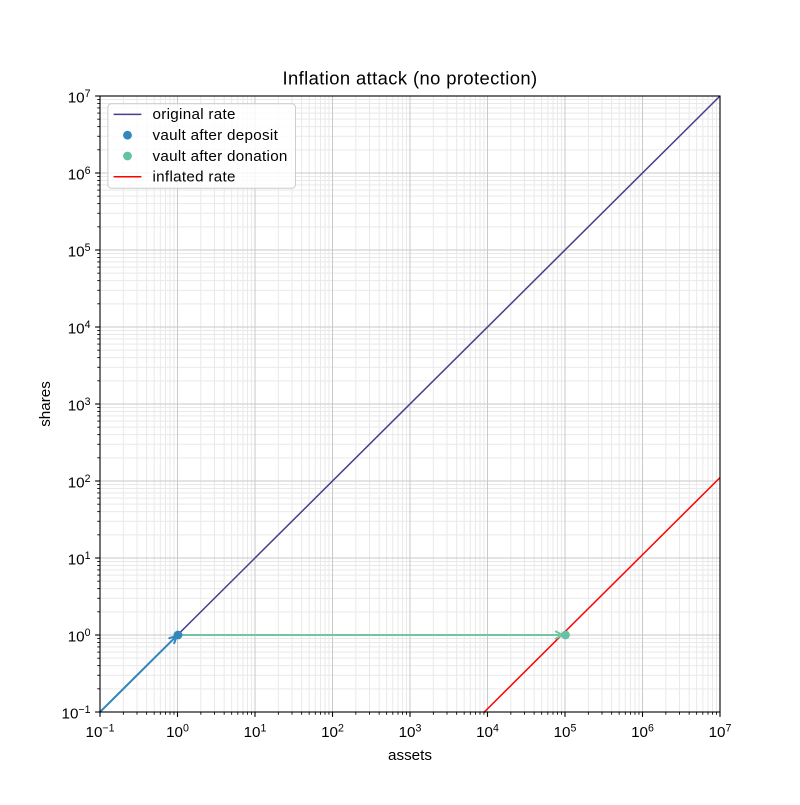  I want to click on svg-text:Inflation attack (no protectio: Inflation attack (no protection), so click(409, 78).